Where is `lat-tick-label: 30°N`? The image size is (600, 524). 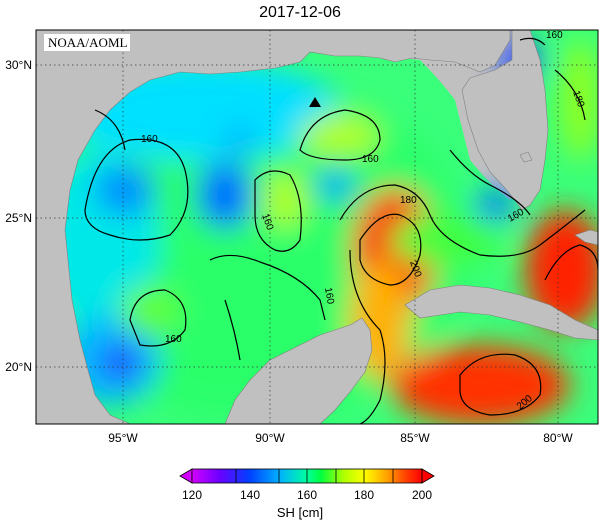
lat-tick-label: 30°N is located at coordinates (18, 65).